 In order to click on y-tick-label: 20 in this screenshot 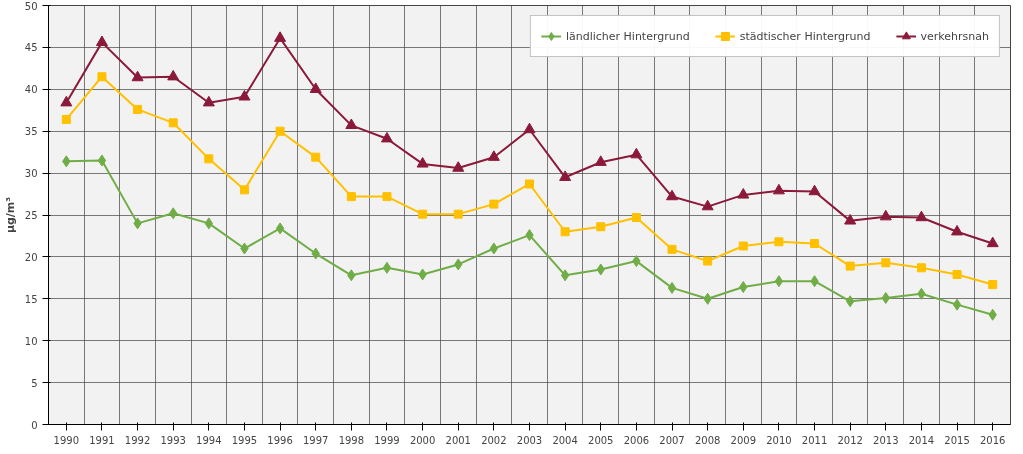, I will do `click(31, 257)`.